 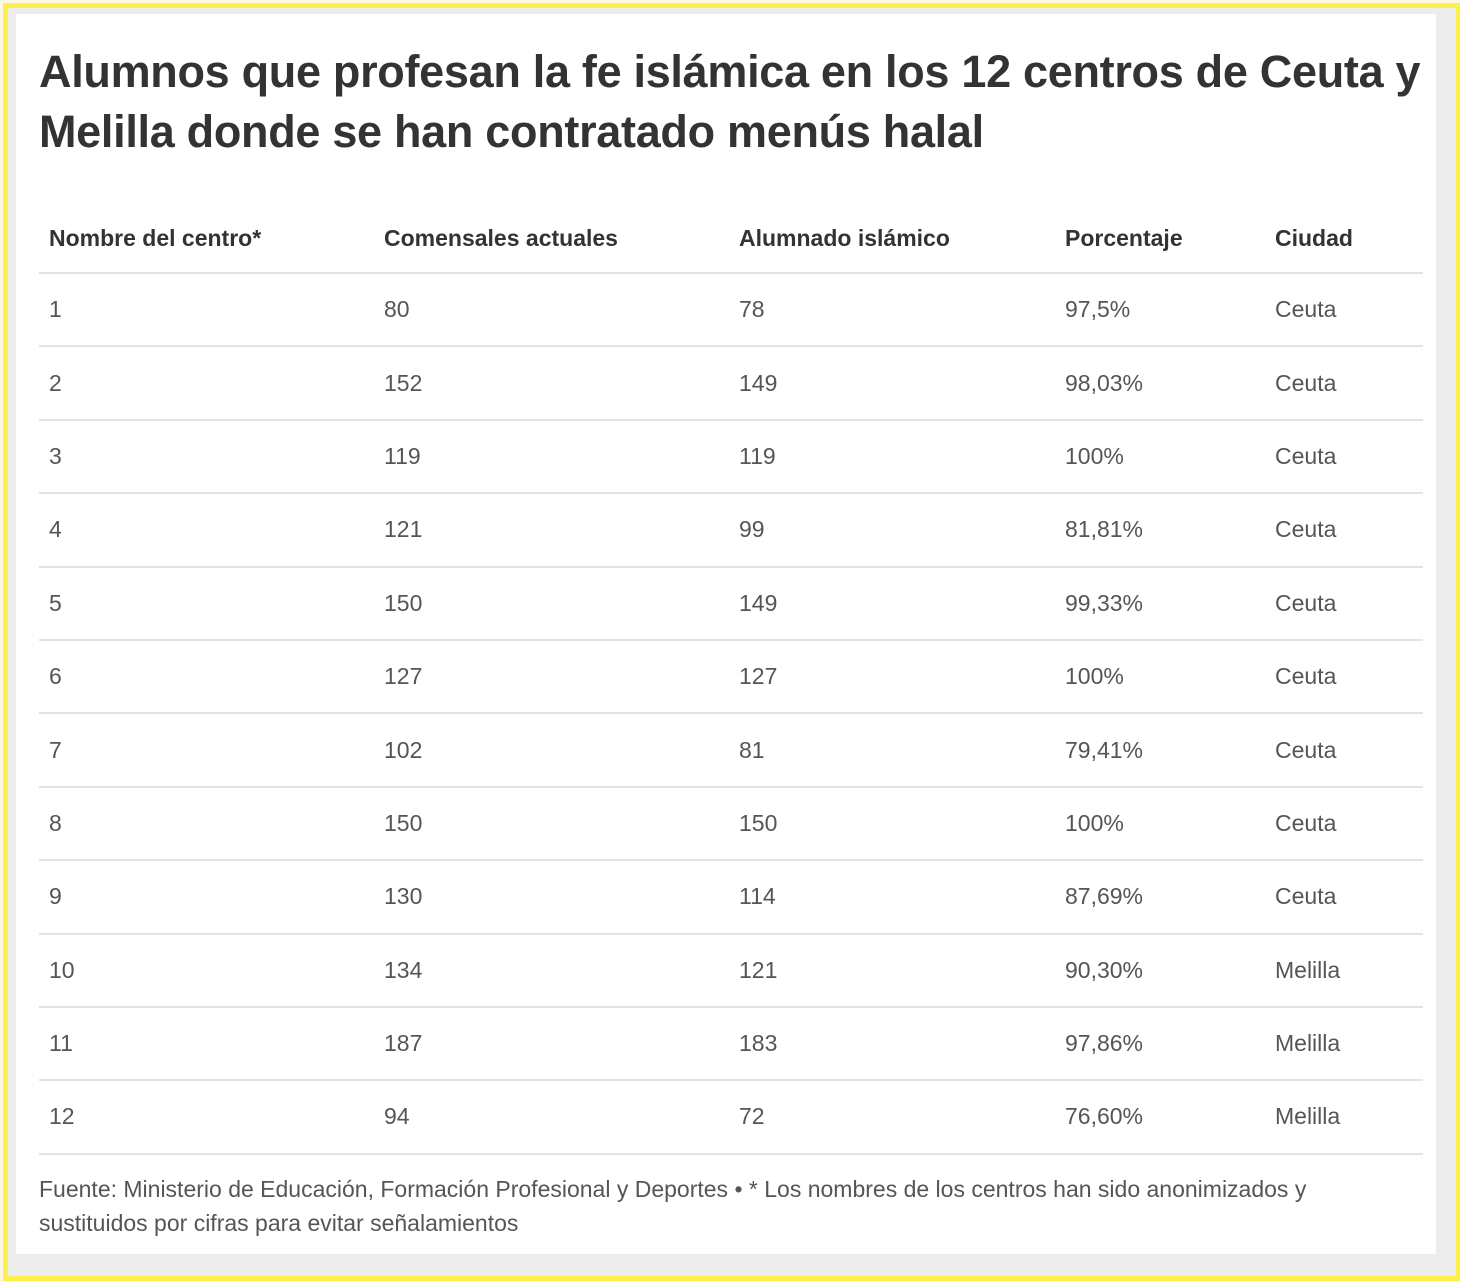 What do you see at coordinates (206, 603) in the screenshot?
I see `cell-centro: 5` at bounding box center [206, 603].